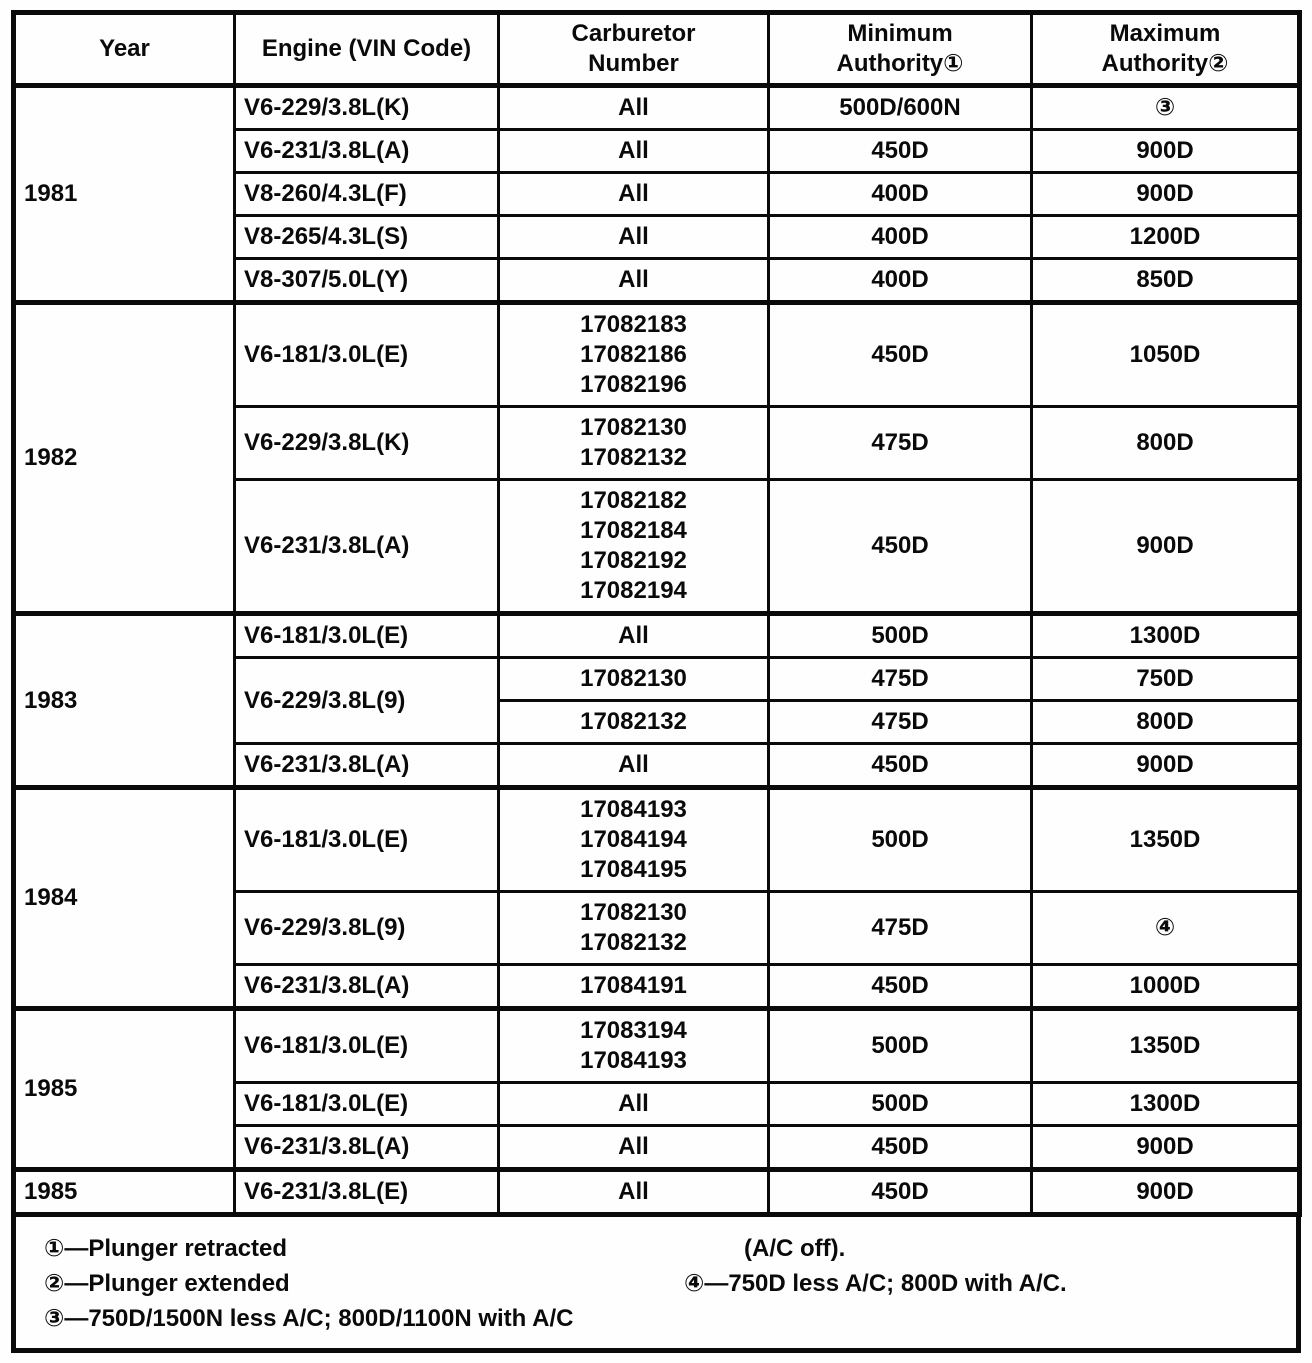  What do you see at coordinates (366, 49) in the screenshot?
I see `col-header-engine: Engine (VIN Code)` at bounding box center [366, 49].